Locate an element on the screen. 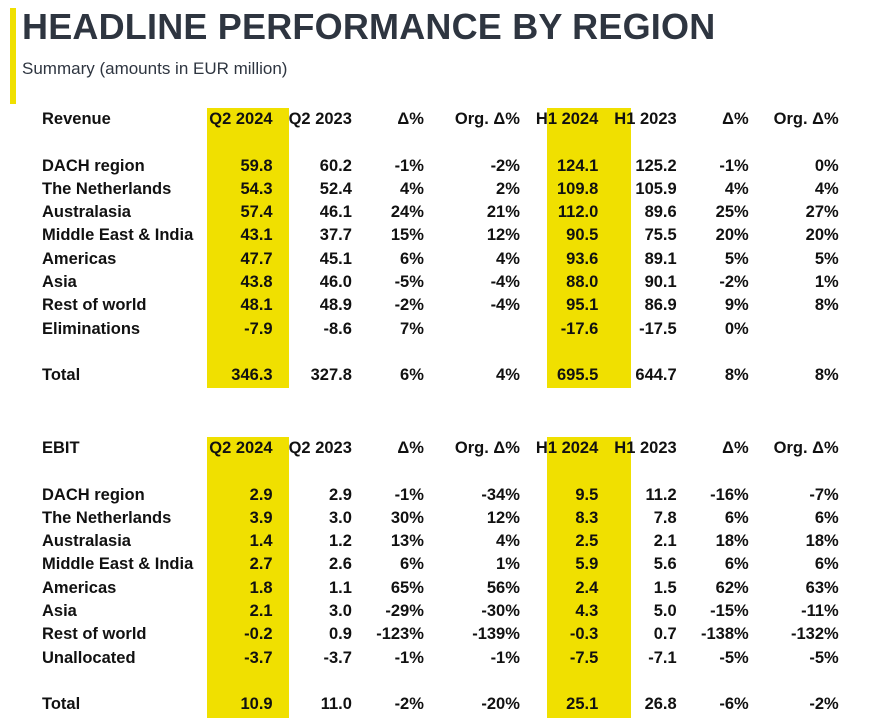 The height and width of the screenshot is (726, 896). total-row: Total 10.9 11.0 -2% -20% 25.1 26.8 -6% -2% is located at coordinates (440, 704).